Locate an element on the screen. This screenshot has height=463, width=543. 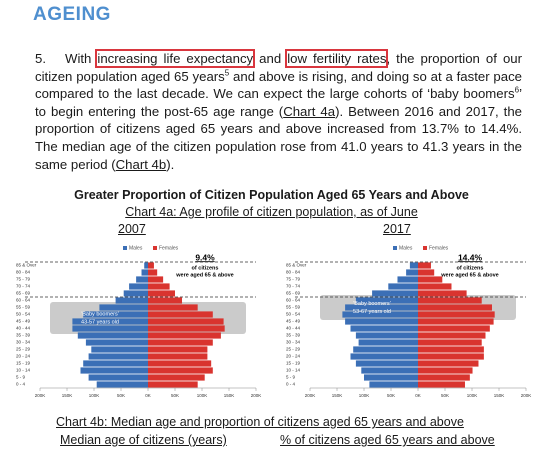
share-value: 14.4% is located at coordinates (470, 257).